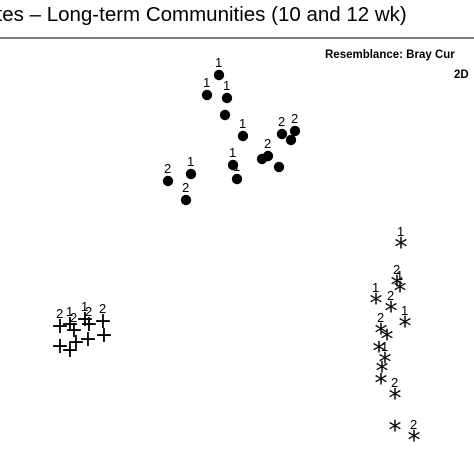 The height and width of the screenshot is (474, 474). I want to click on resemblance-note: Resemblance: Bray Cur, so click(390, 55).